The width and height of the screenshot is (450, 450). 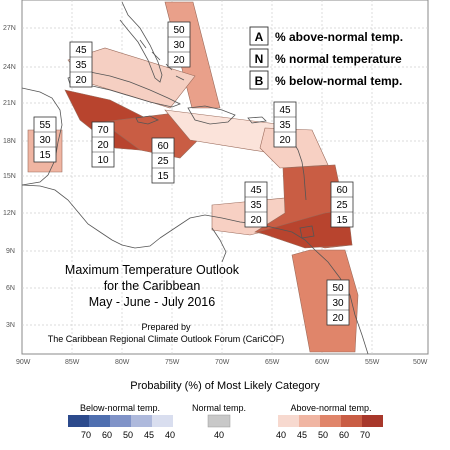 I want to click on prob-box-florida: 50 30 20, so click(x=179, y=44).